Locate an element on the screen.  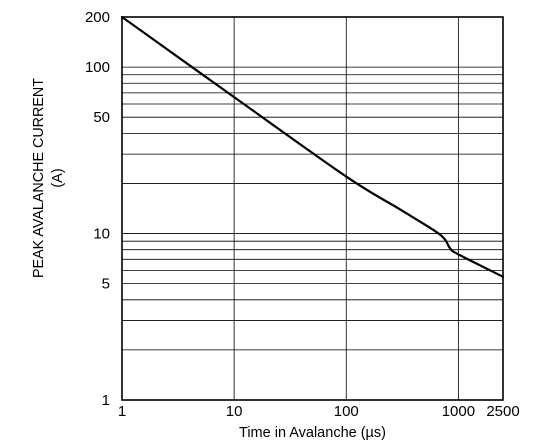
y-axis-label-unit: (A) is located at coordinates (58, 177).